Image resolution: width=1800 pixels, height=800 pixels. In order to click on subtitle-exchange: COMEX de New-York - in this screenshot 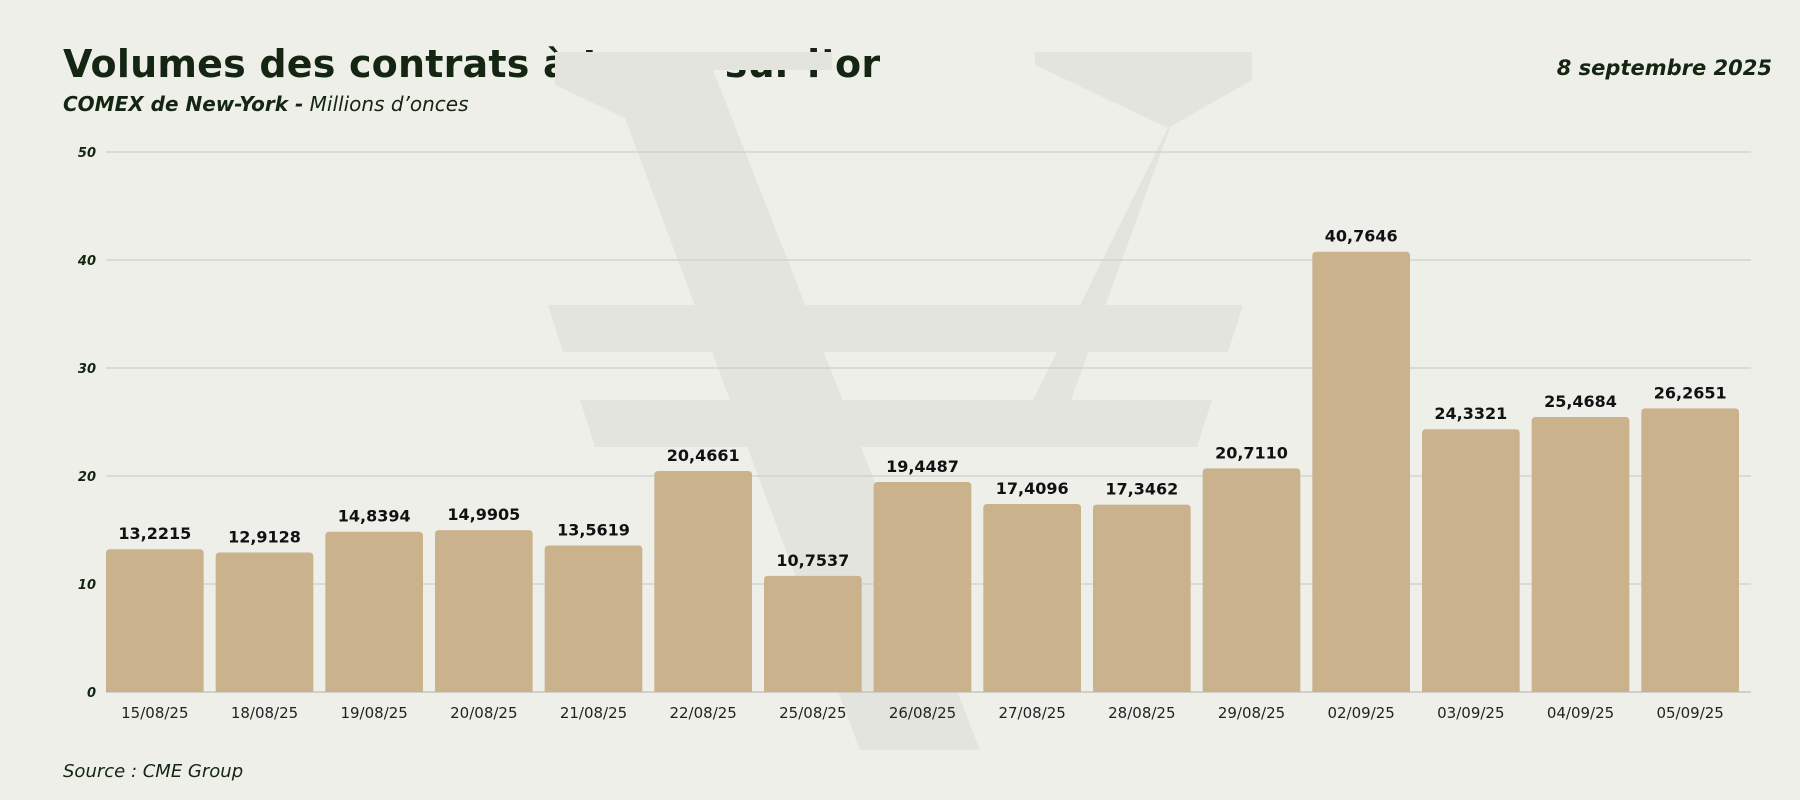, I will do `click(183, 104)`.